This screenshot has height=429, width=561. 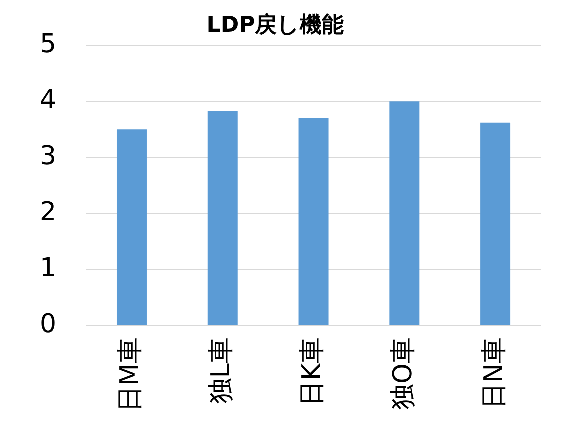 What do you see at coordinates (313, 372) in the screenshot?
I see `x-tick-label: 日K車` at bounding box center [313, 372].